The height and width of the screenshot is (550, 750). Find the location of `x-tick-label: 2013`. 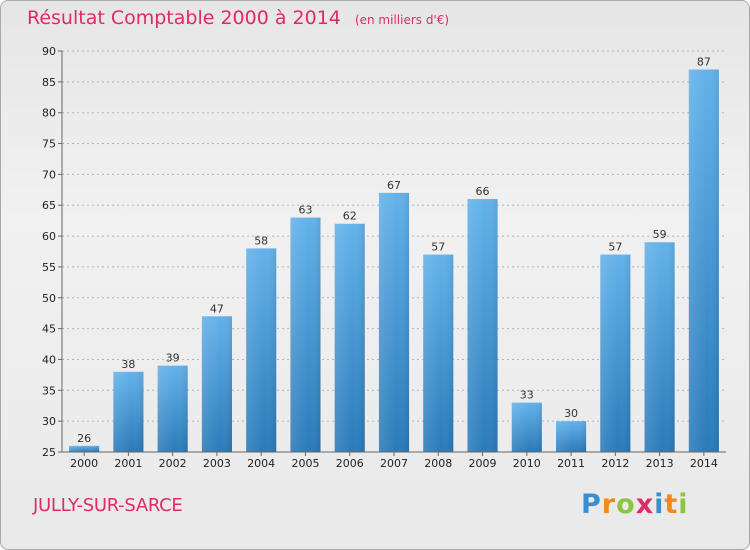

x-tick-label: 2013 is located at coordinates (660, 463).